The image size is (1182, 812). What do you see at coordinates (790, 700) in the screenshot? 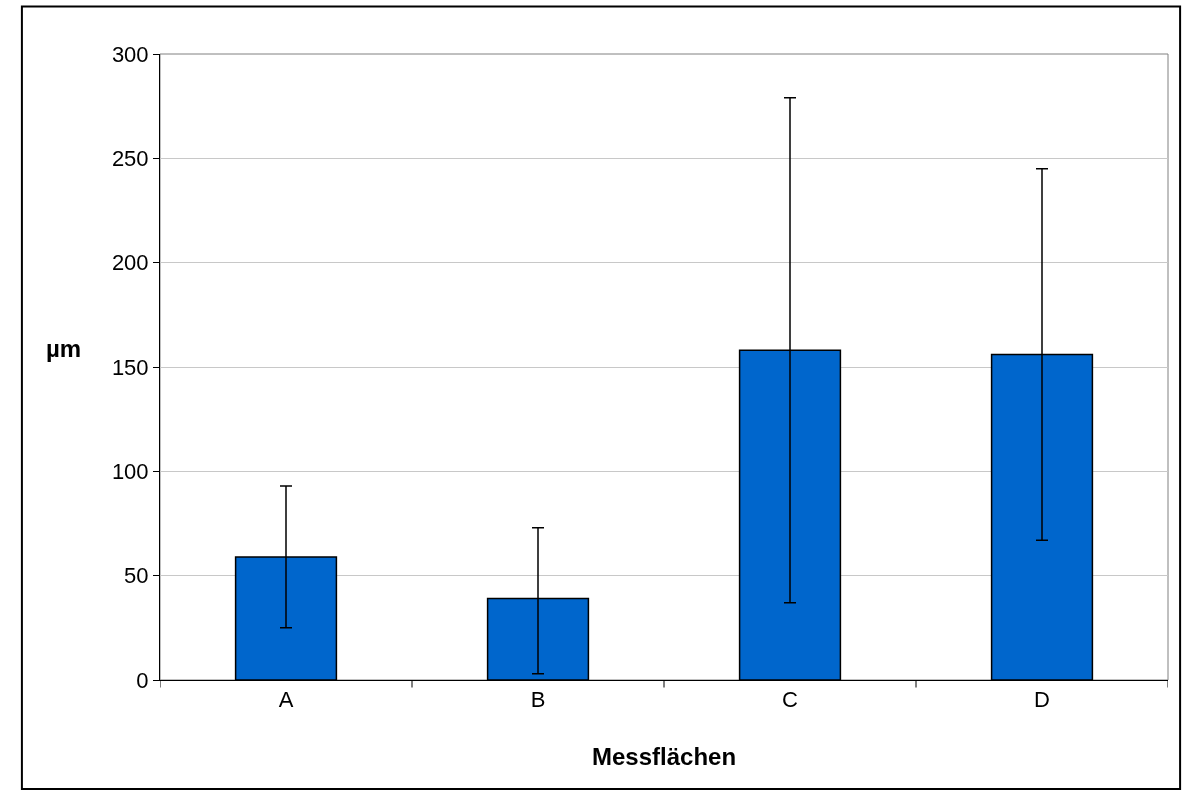
I see `x-tick-label: C` at bounding box center [790, 700].